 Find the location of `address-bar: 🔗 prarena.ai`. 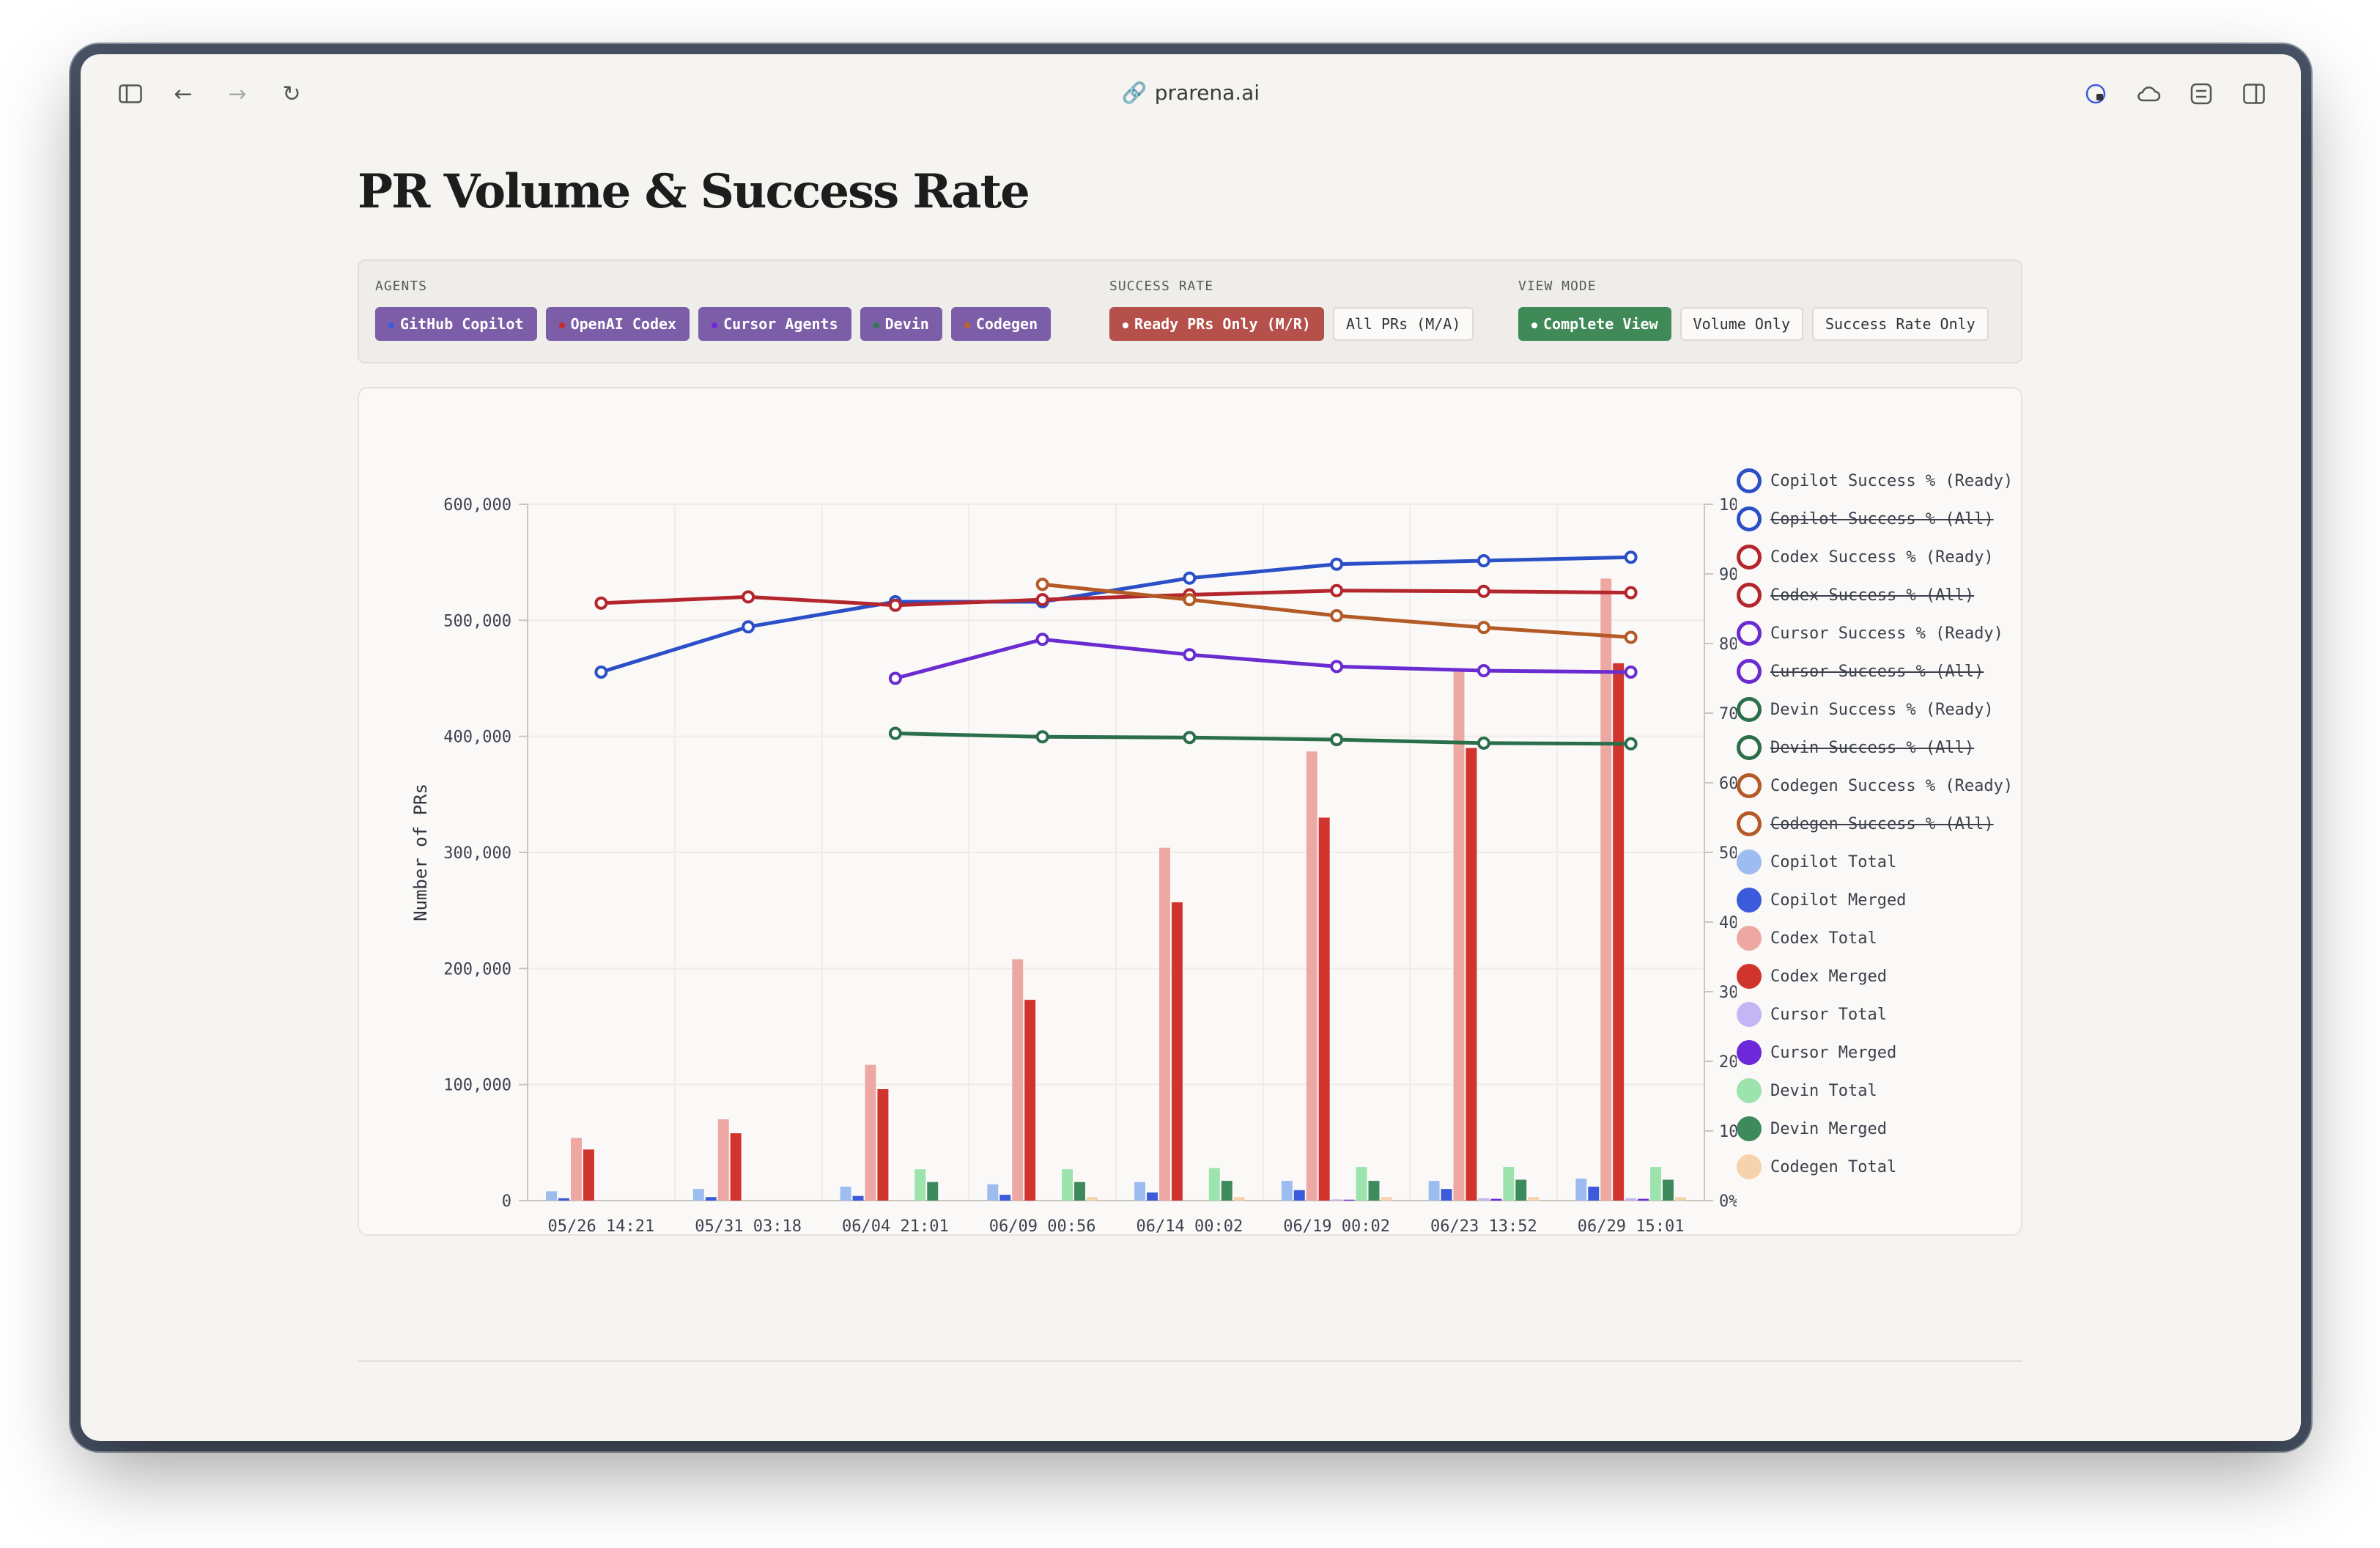

address-bar: 🔗 prarena.ai is located at coordinates (1191, 93).